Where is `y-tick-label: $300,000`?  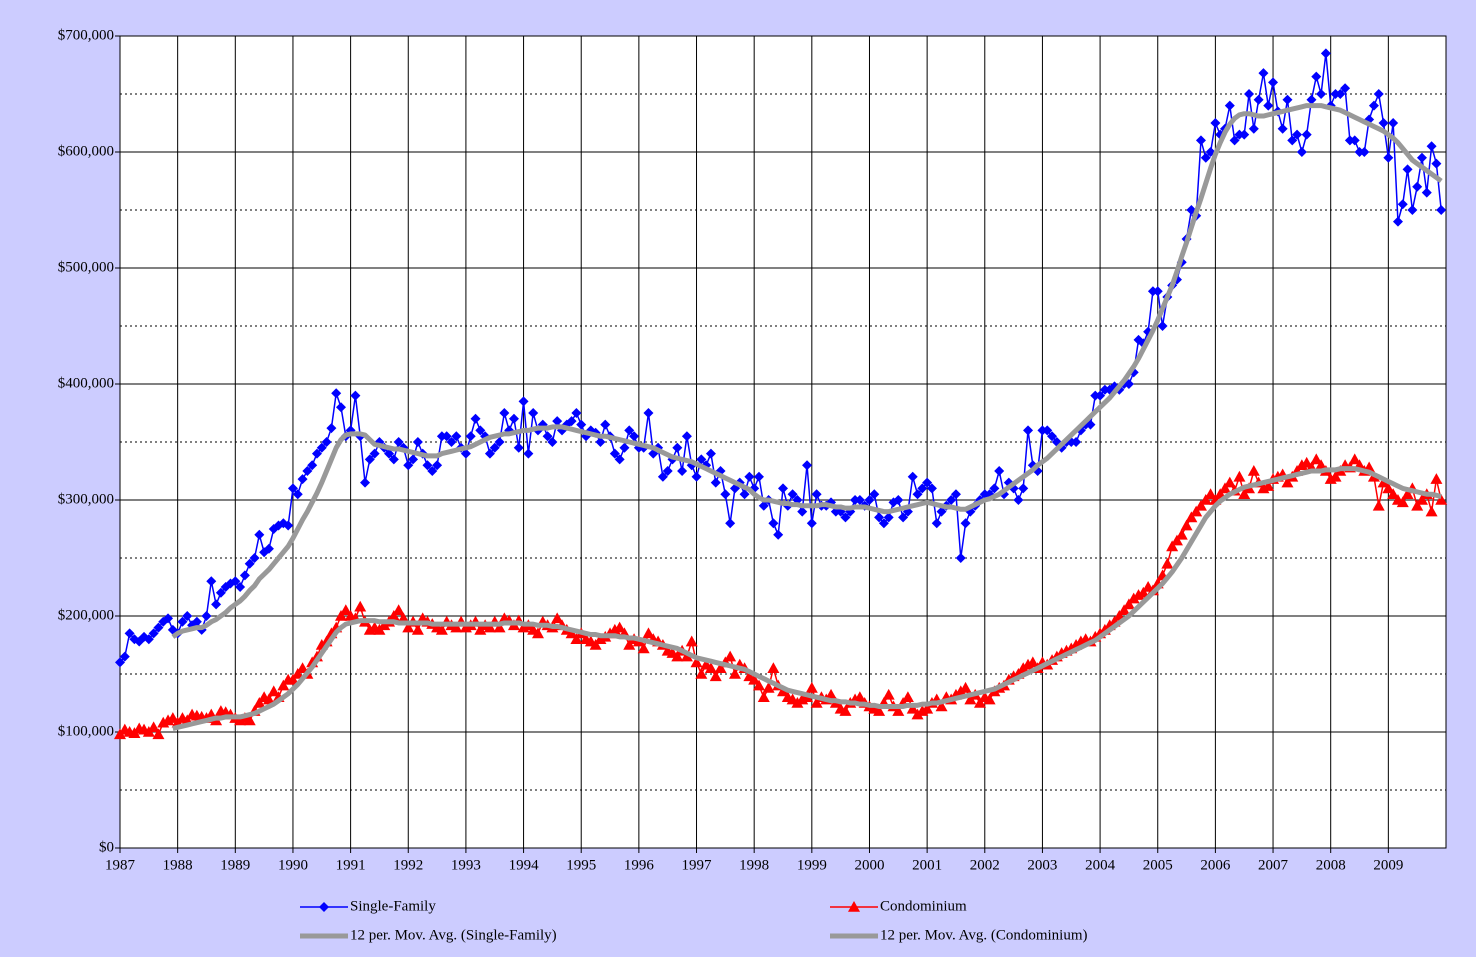 y-tick-label: $300,000 is located at coordinates (86, 499).